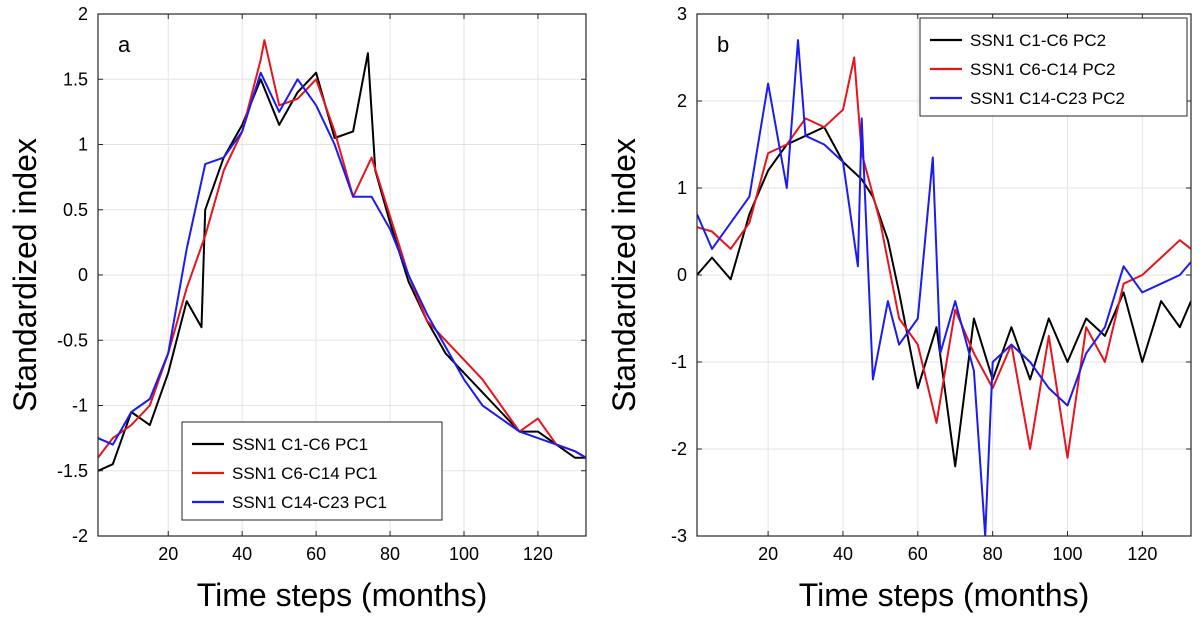  Describe the element at coordinates (723, 44) in the screenshot. I see `panel-label: b` at that location.